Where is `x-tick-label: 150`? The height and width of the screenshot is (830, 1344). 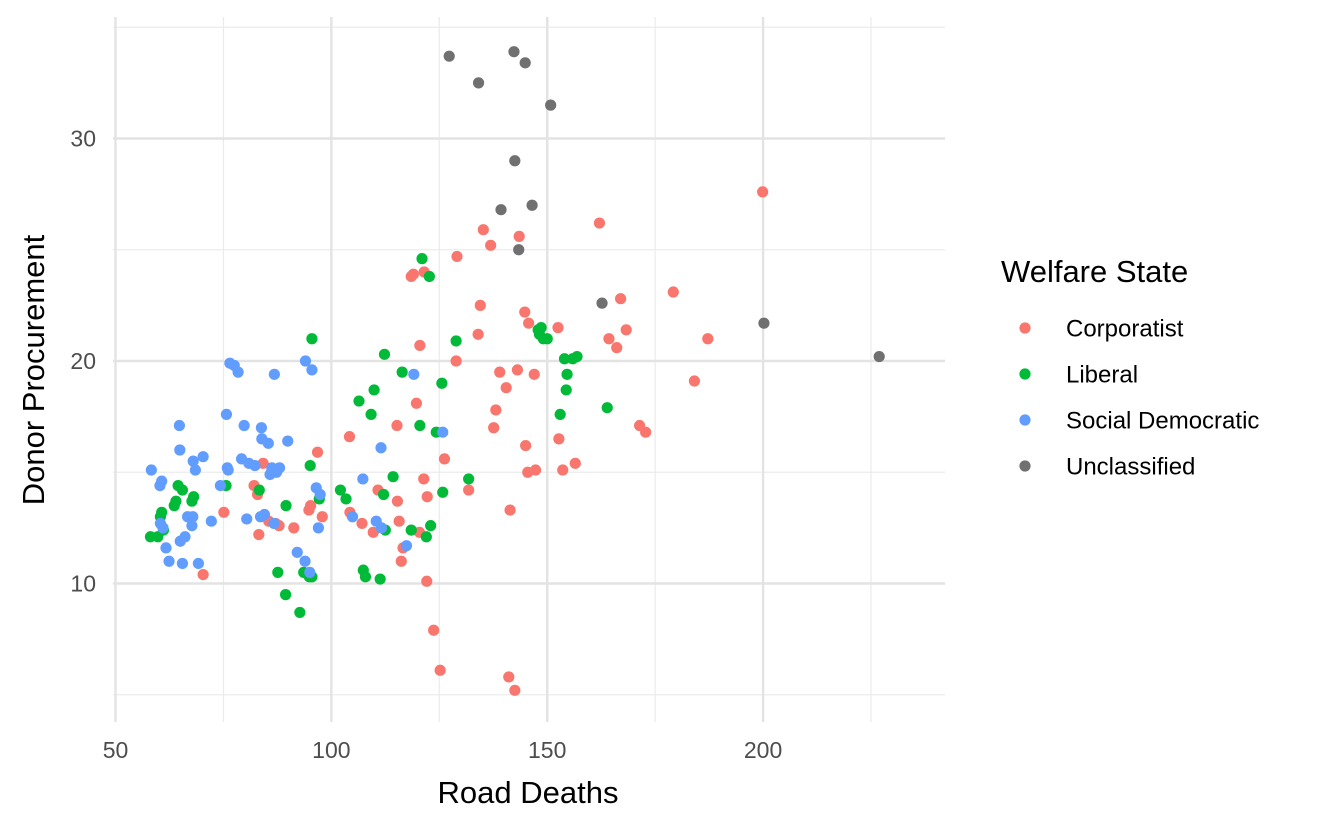 x-tick-label: 150 is located at coordinates (547, 750).